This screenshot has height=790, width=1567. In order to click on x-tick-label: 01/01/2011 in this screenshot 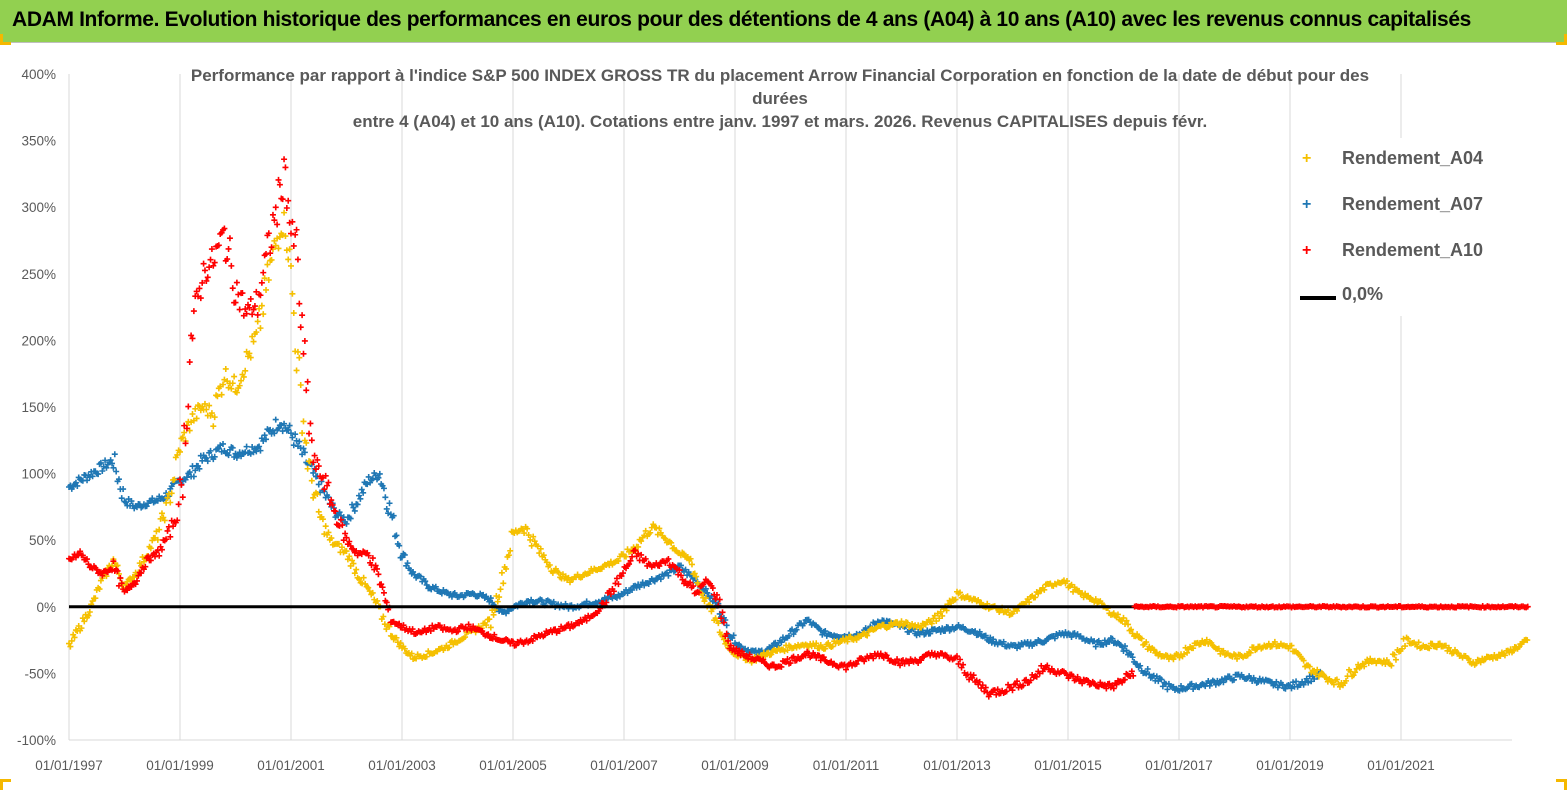, I will do `click(846, 765)`.